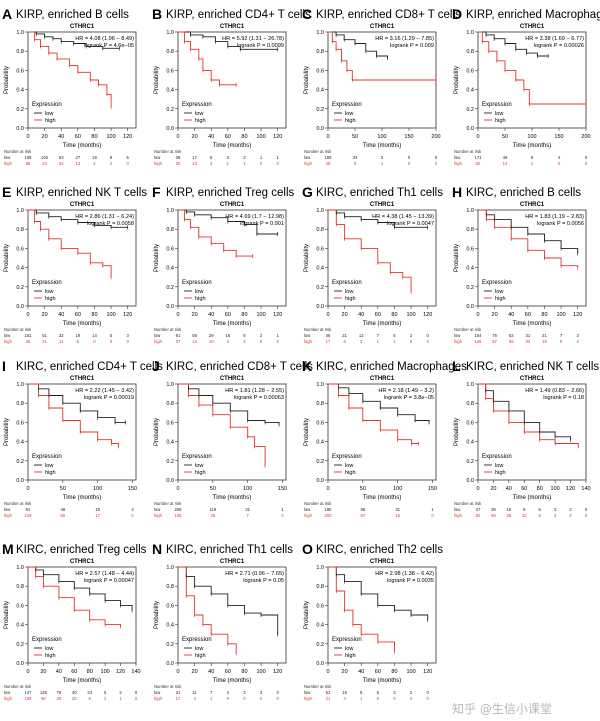 Image resolution: width=600 pixels, height=721 pixels. I want to click on hazard-ratio: HR = 4.38 (1.45 − 13.39), so click(403, 217).